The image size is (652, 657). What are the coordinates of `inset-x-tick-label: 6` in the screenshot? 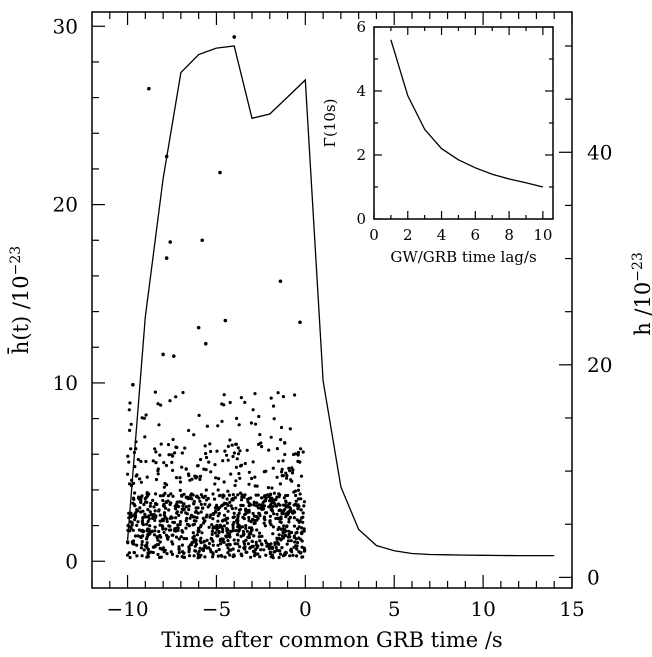 It's located at (476, 235).